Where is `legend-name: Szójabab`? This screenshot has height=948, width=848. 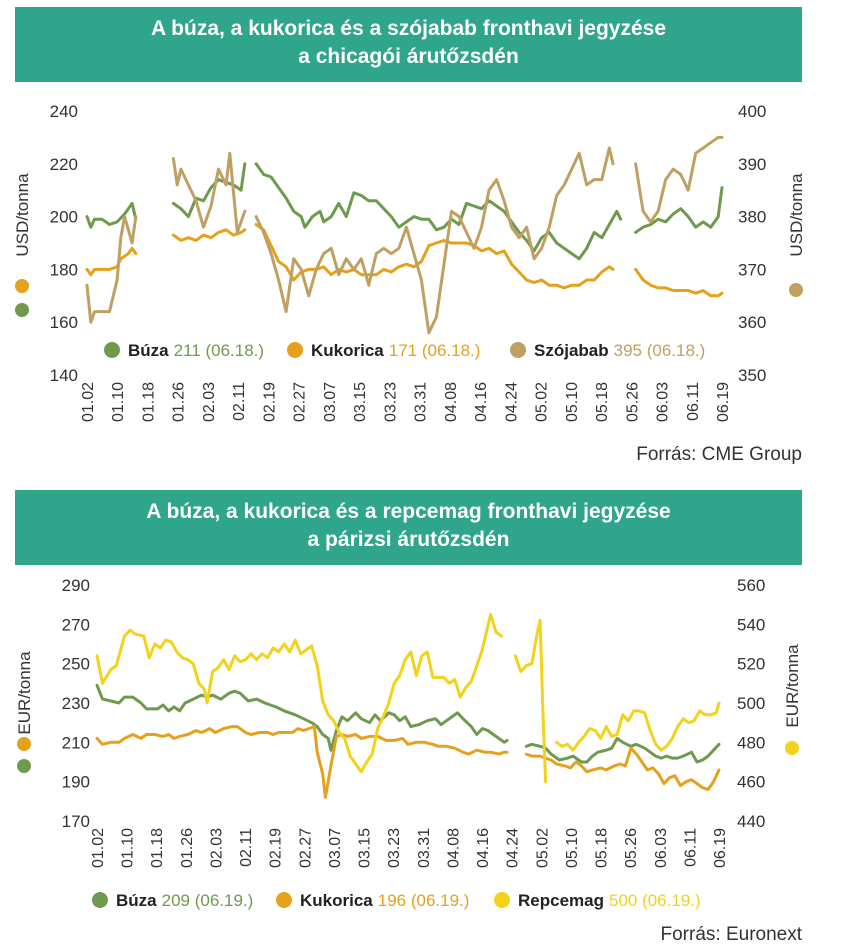
legend-name: Szójabab is located at coordinates (571, 350).